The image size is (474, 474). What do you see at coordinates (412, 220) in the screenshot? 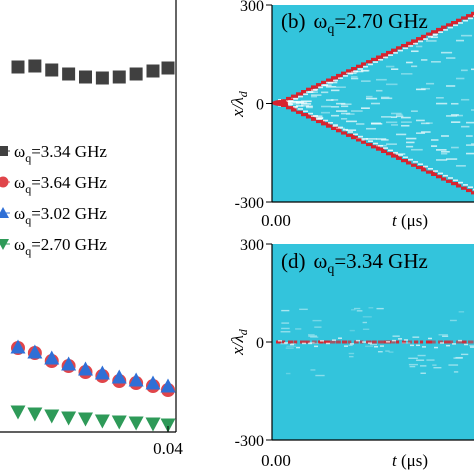
I see `panel-b-x-label-unit: (μs)` at bounding box center [412, 220].